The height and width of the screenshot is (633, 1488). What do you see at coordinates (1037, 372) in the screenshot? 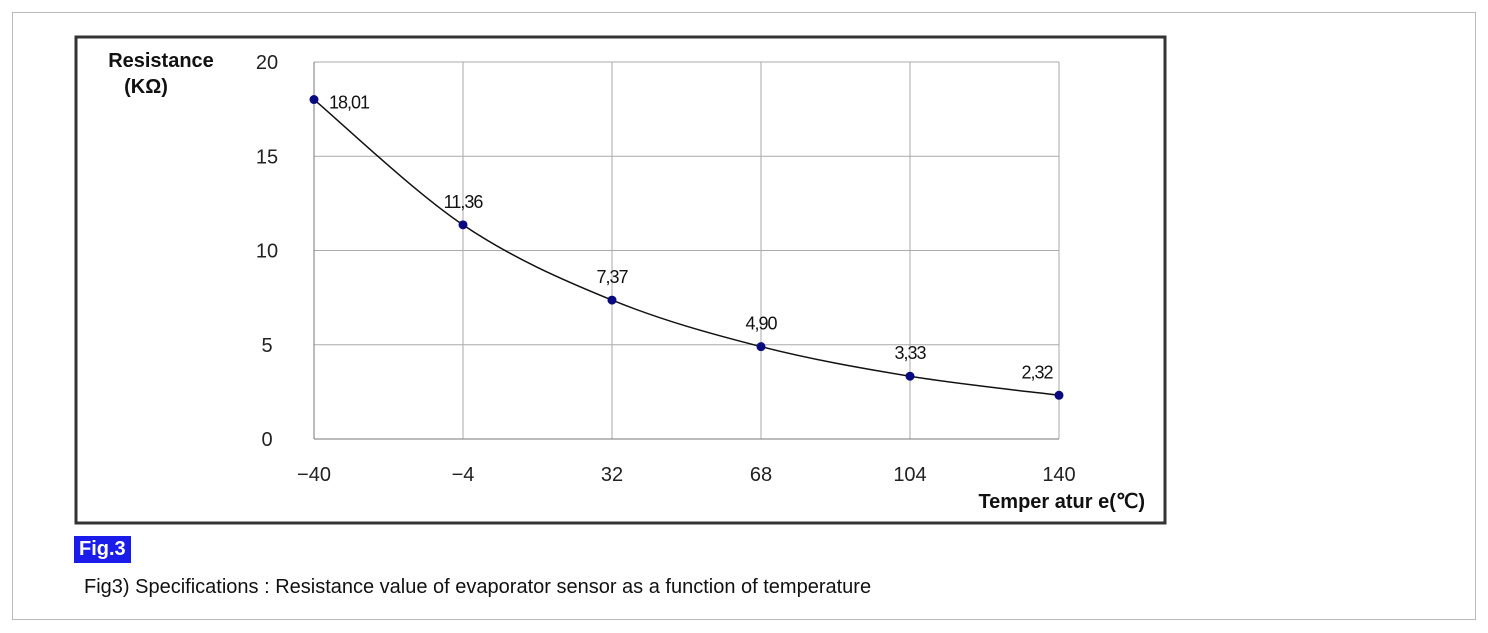
I see `data-label: 2,32` at bounding box center [1037, 372].